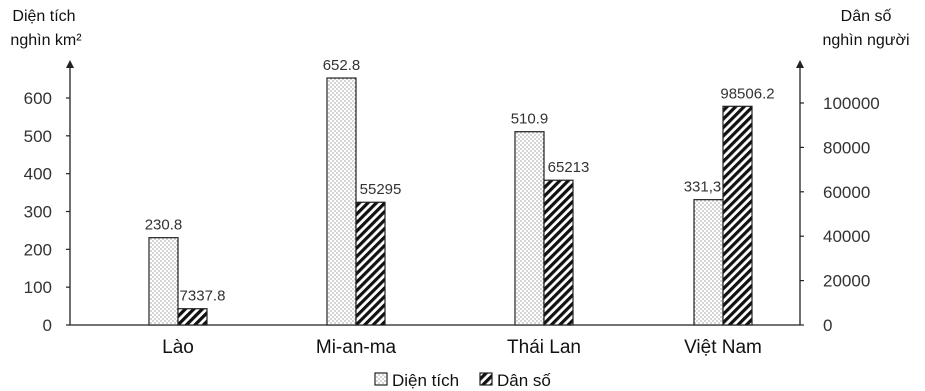 Image resolution: width=925 pixels, height=391 pixels. What do you see at coordinates (342, 65) in the screenshot?
I see `data-label-dien-tich: 652.8` at bounding box center [342, 65].